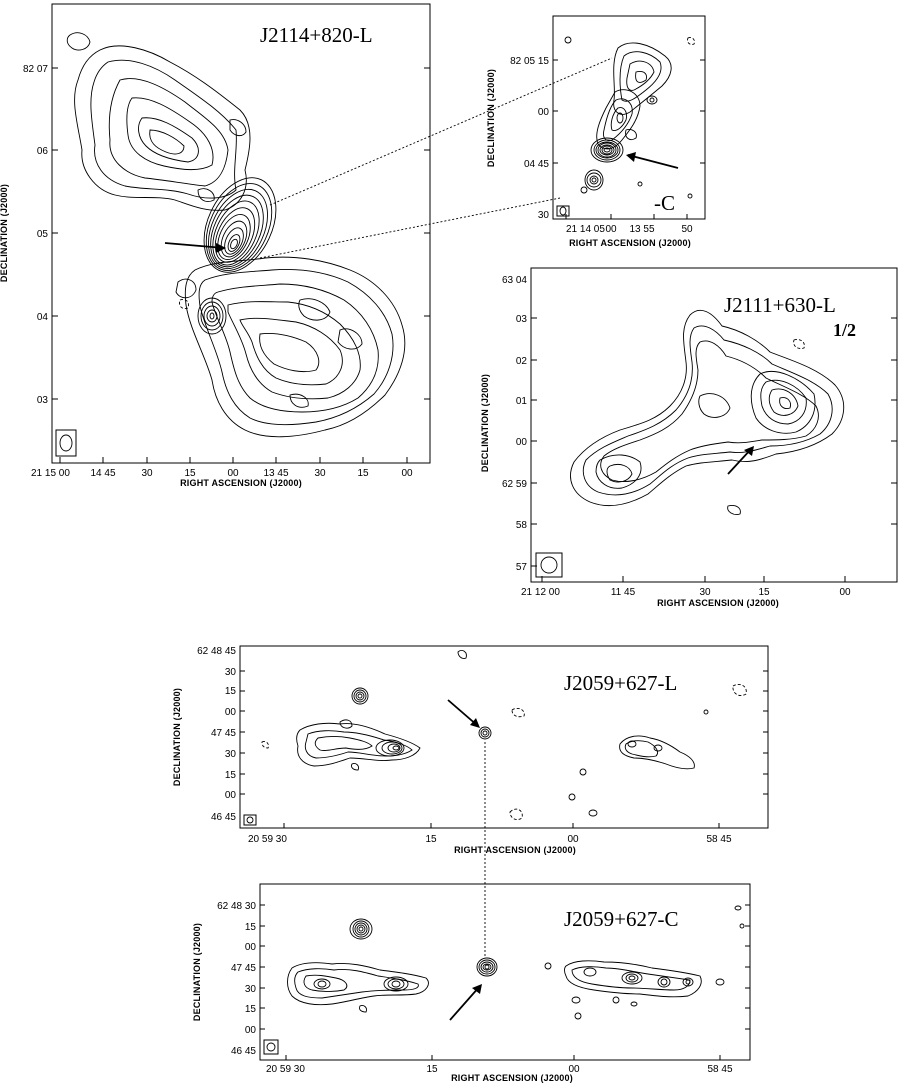  What do you see at coordinates (177, 737) in the screenshot?
I see `panel-4-ylabel: DECLINATION (J2000)` at bounding box center [177, 737].